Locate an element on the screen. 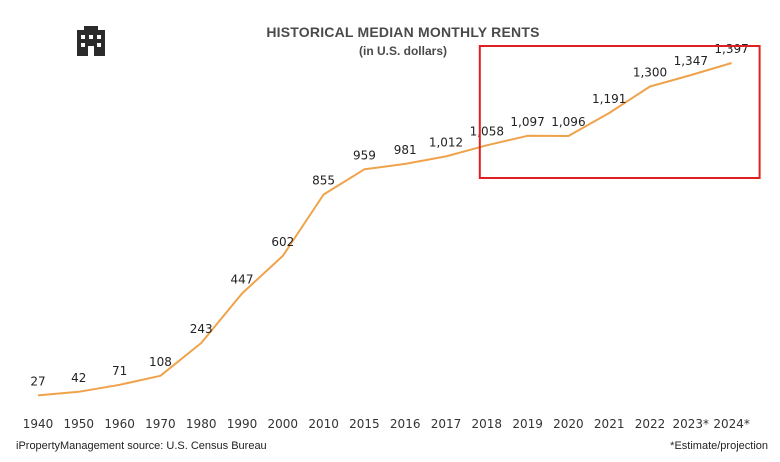 The image size is (780, 462). x-tick-label: 2018 is located at coordinates (487, 424).